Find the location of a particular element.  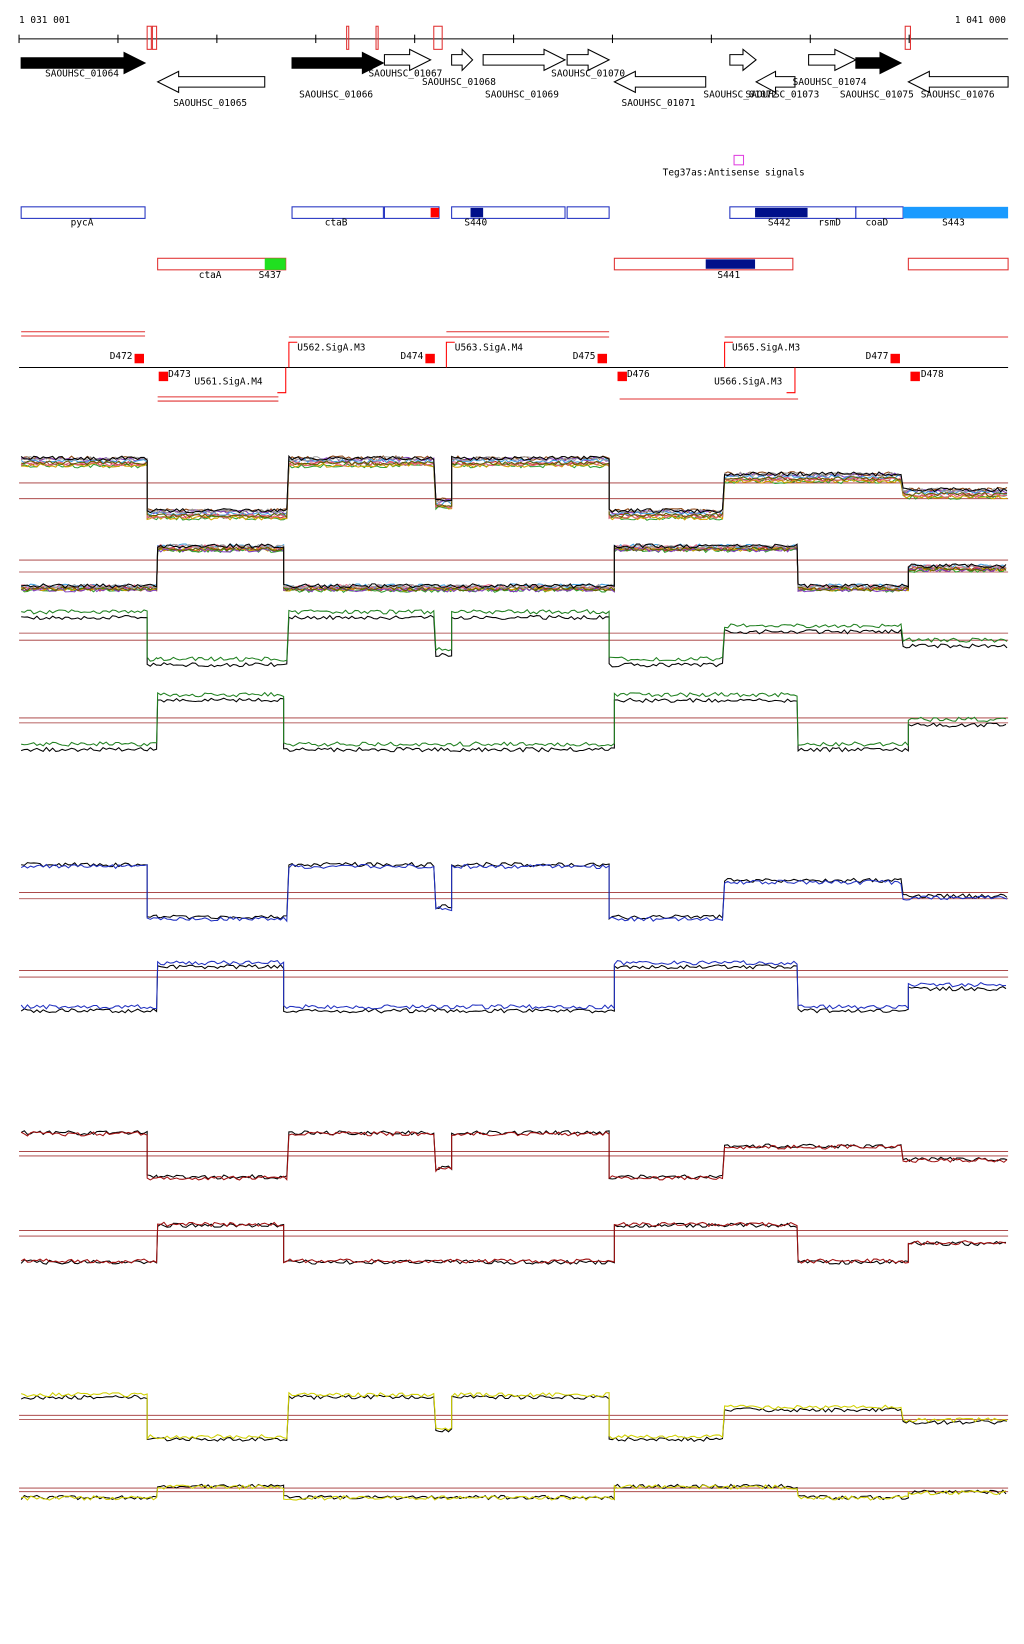

gene-label: SAOUHSC_01067 is located at coordinates (405, 74).